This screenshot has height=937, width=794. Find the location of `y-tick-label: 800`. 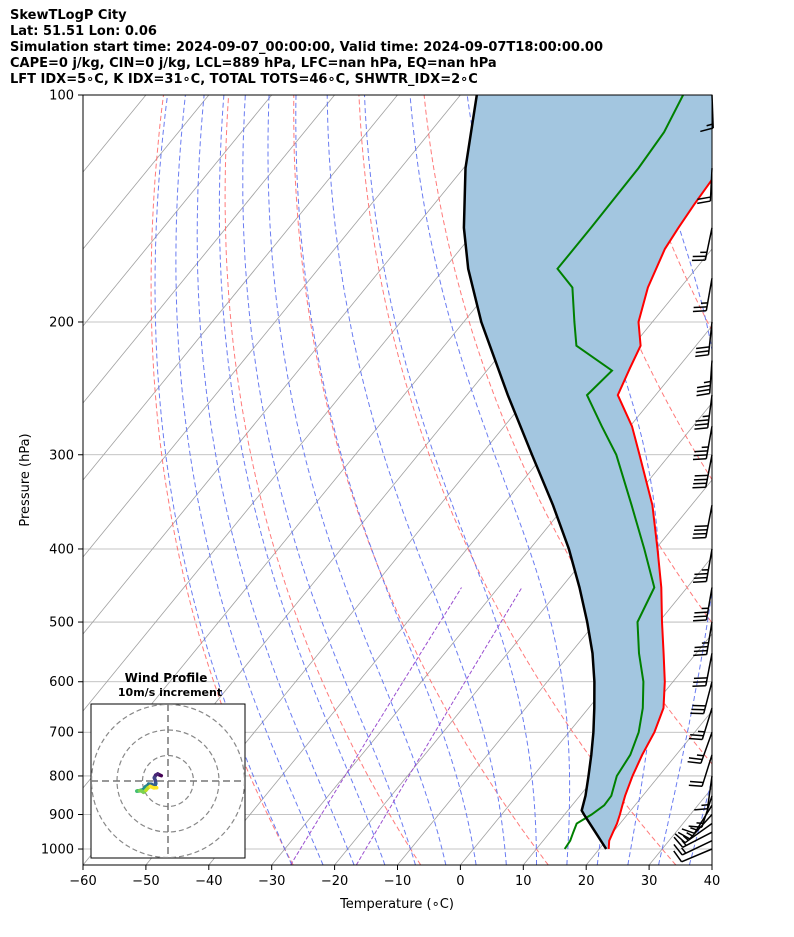

y-tick-label: 800 is located at coordinates (61, 776).